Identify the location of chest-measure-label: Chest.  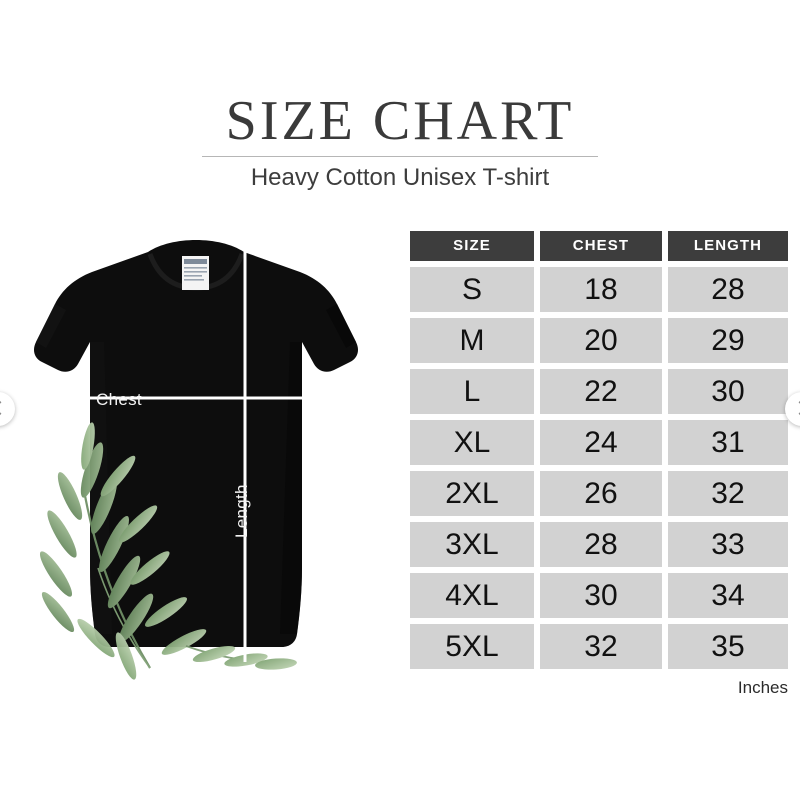
(119, 399).